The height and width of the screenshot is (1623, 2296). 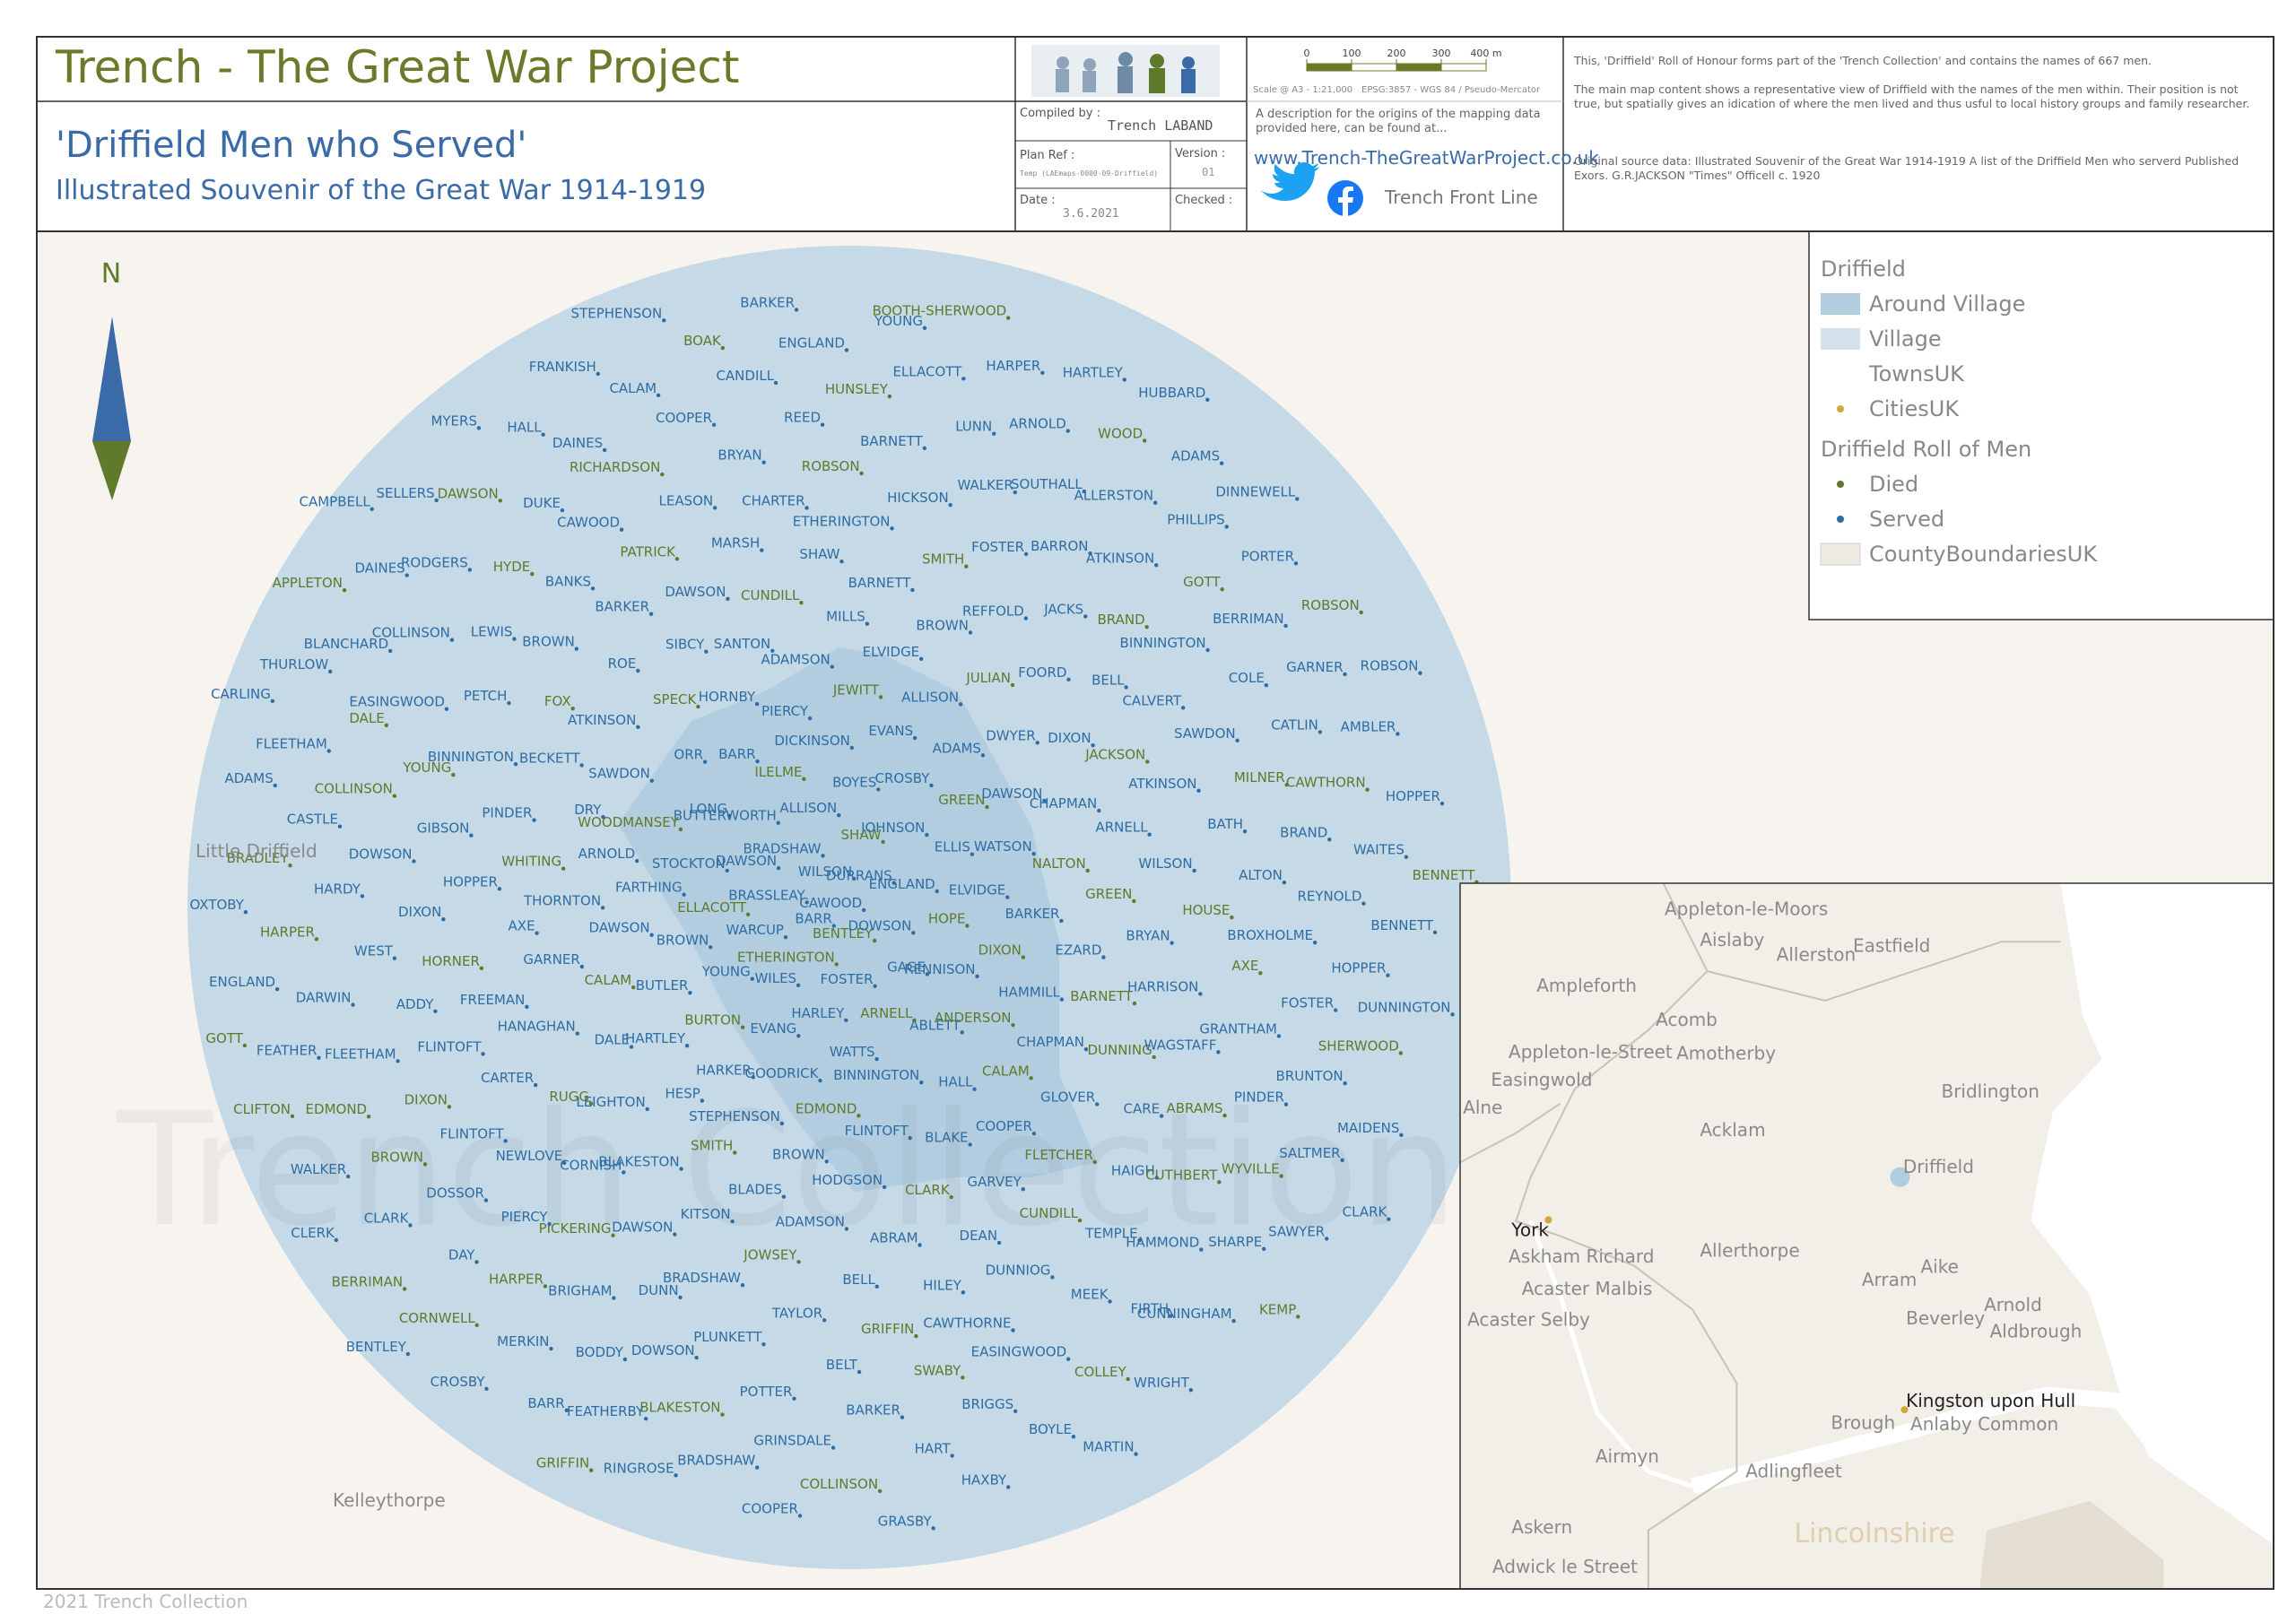 What do you see at coordinates (287, 1051) in the screenshot?
I see `served-name: FEATHER` at bounding box center [287, 1051].